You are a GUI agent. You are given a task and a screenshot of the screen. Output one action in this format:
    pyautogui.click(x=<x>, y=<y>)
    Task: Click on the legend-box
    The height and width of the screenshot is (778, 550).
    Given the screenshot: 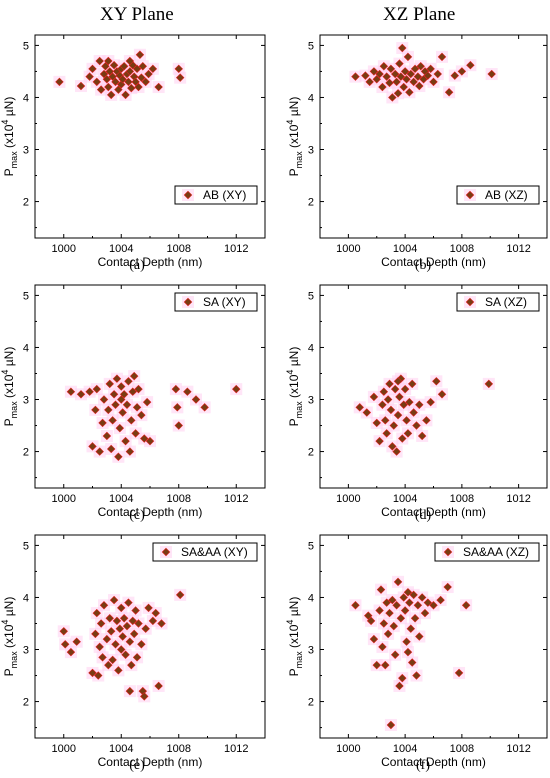 What is the action you would take?
    pyautogui.click(x=498, y=302)
    